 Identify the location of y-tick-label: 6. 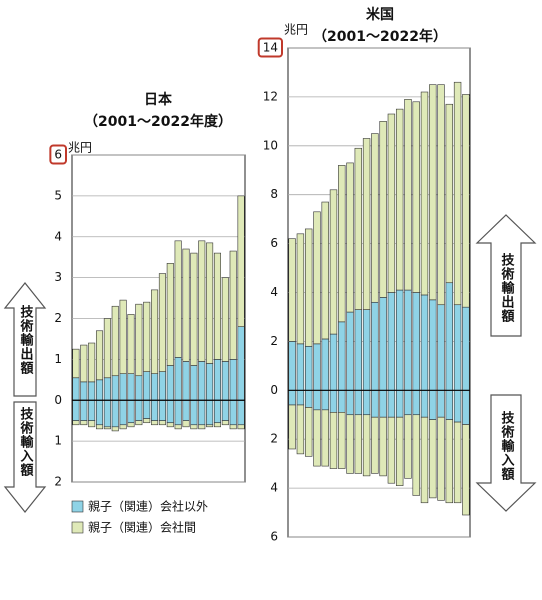
(274, 243).